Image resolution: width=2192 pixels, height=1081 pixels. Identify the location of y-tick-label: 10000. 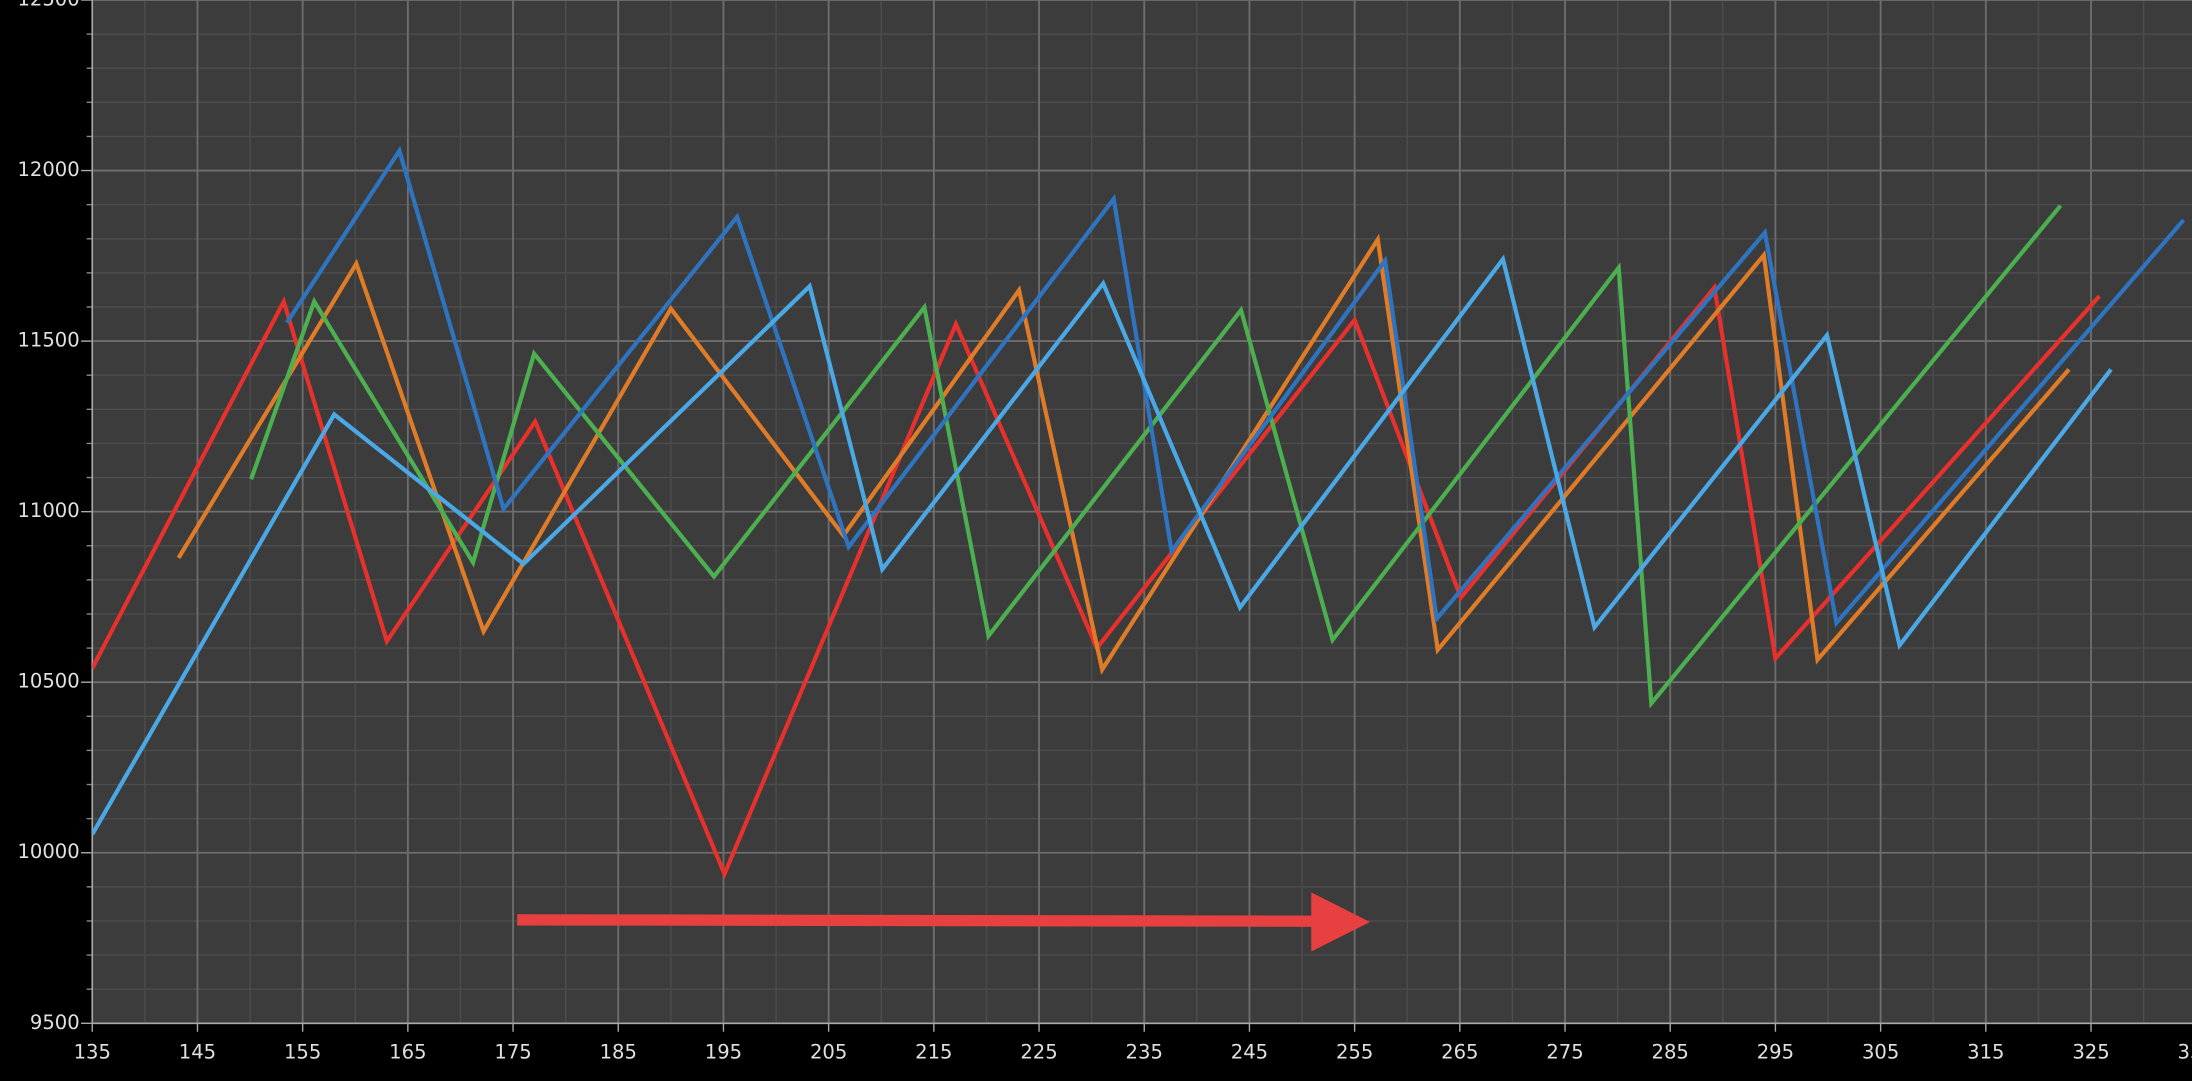
(48, 851).